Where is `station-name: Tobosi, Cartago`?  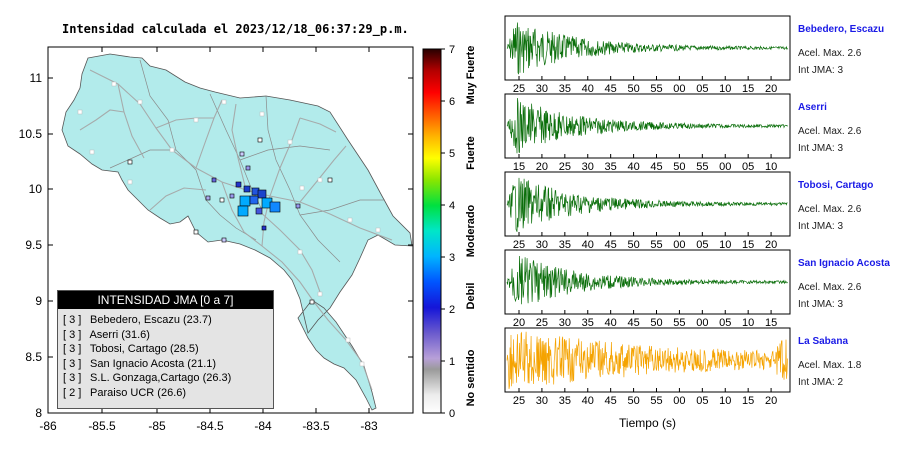
station-name: Tobosi, Cartago is located at coordinates (836, 185).